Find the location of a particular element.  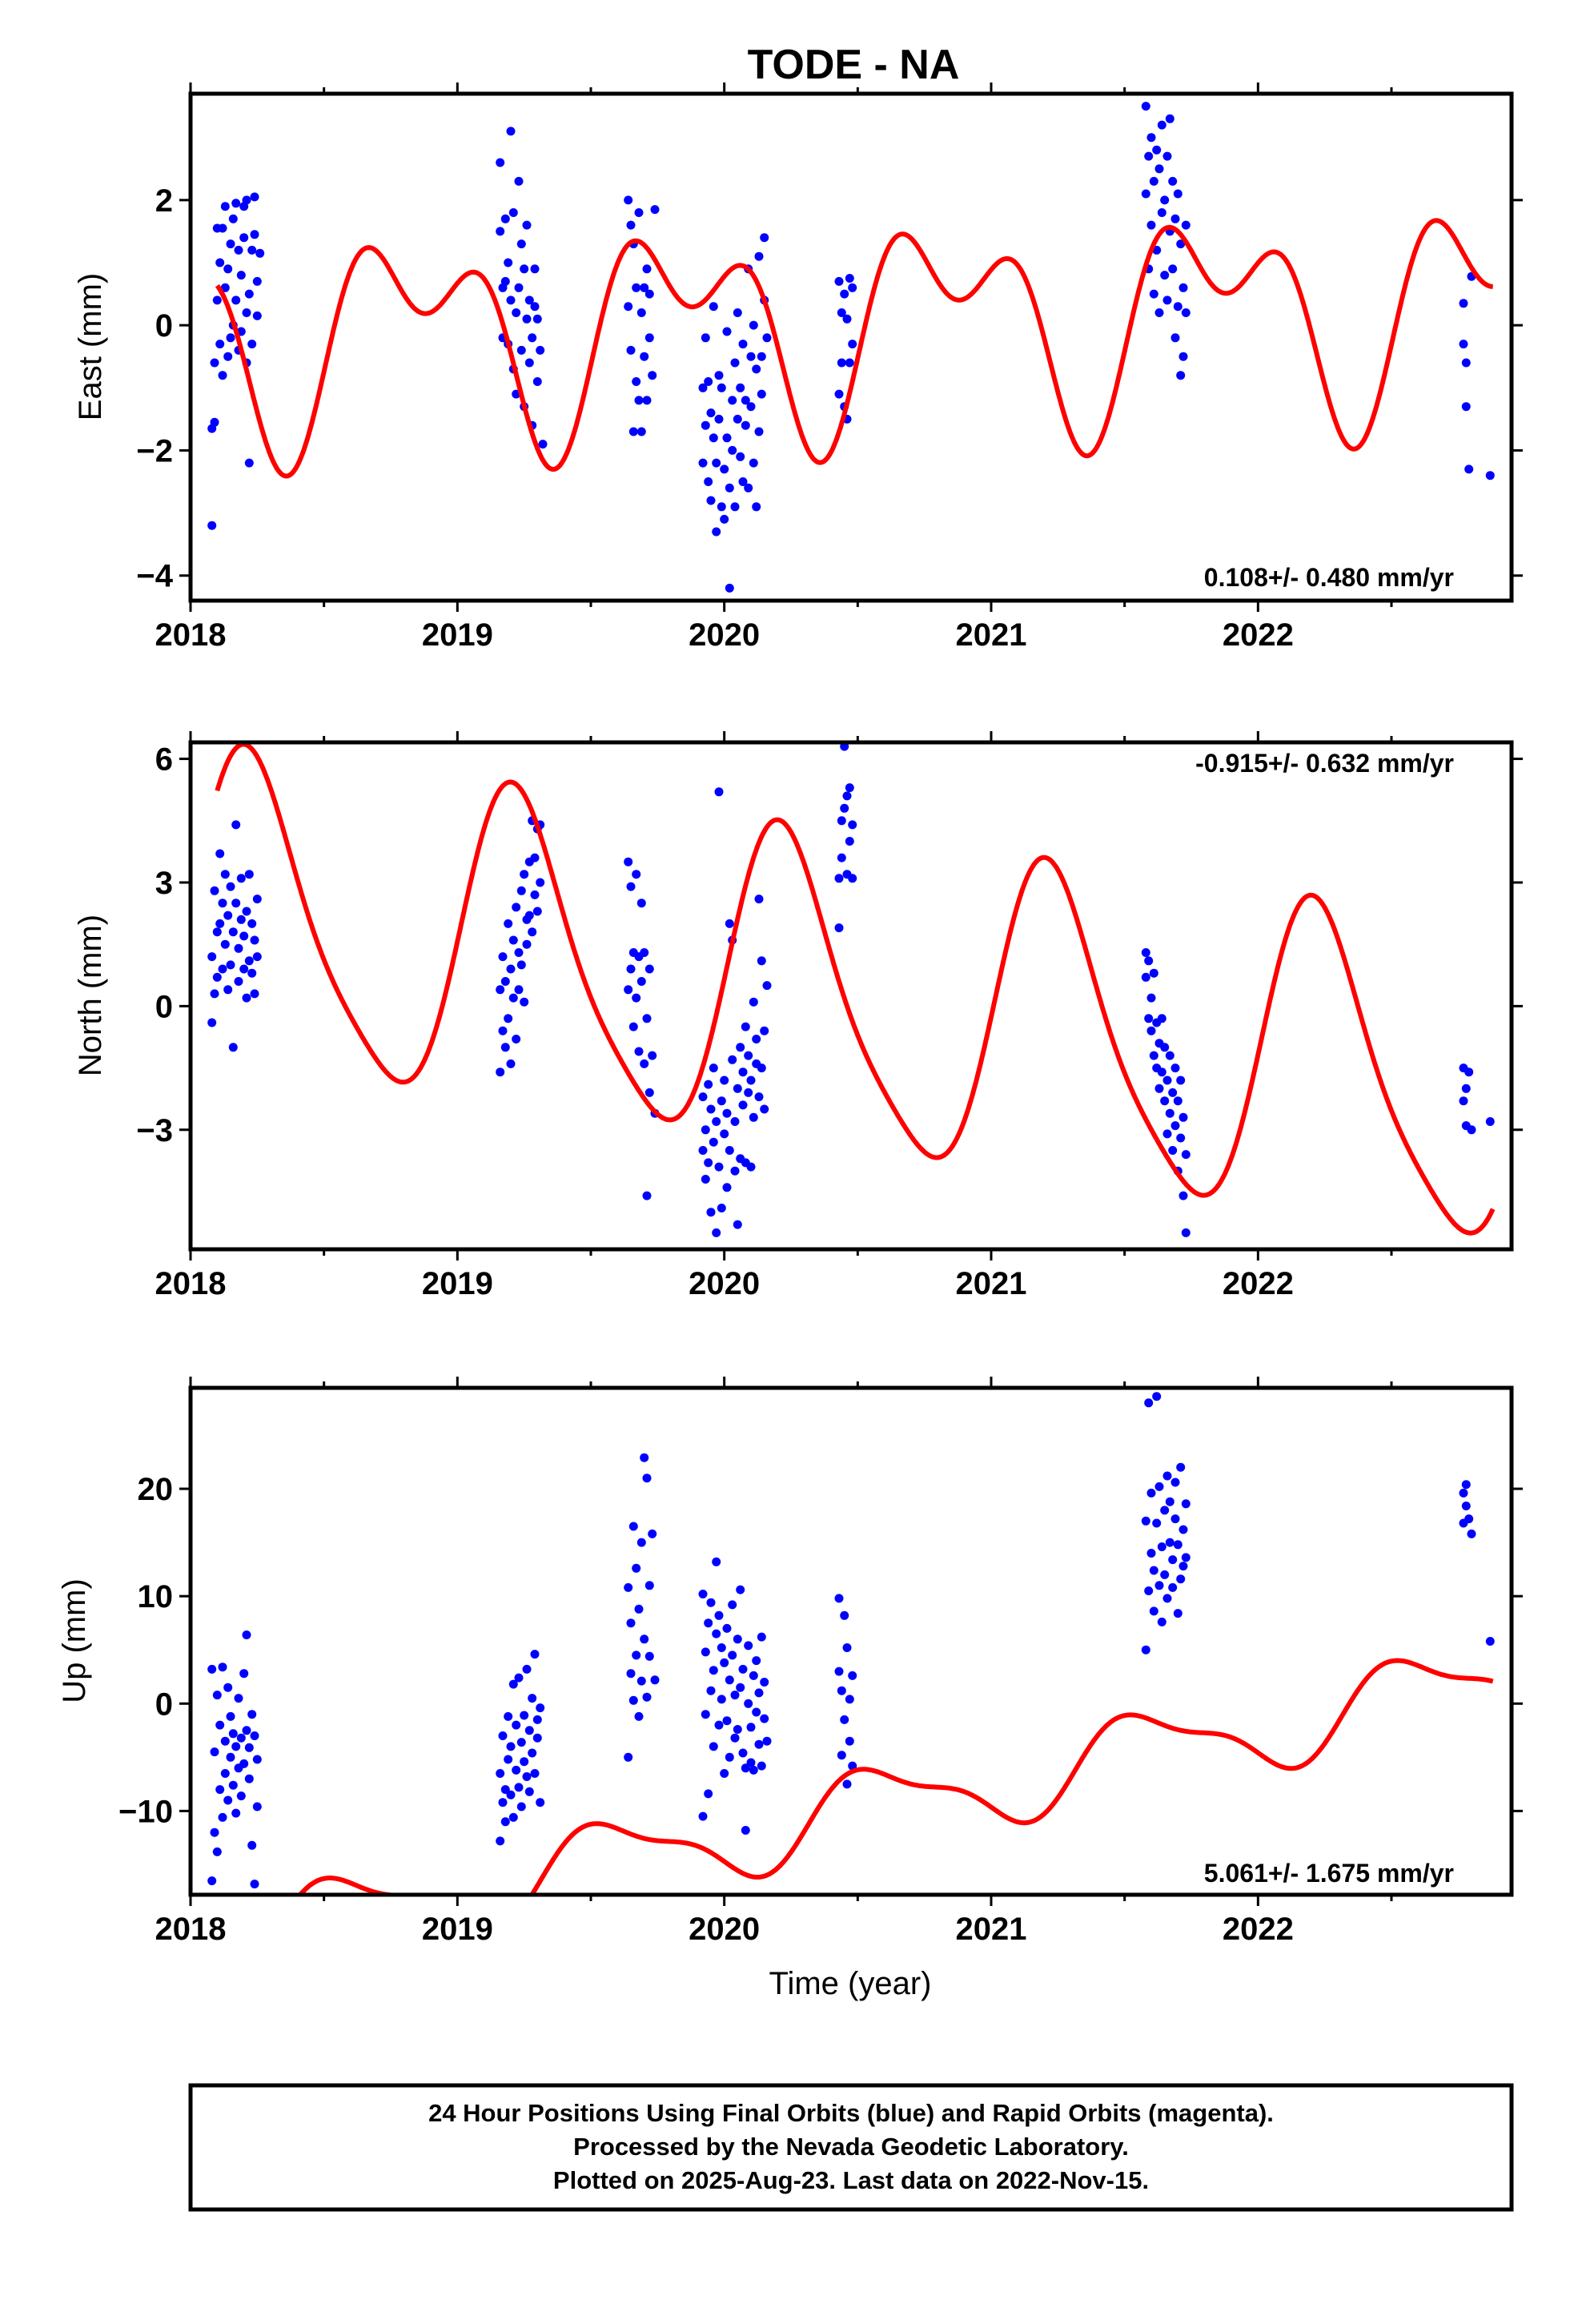

east-x-tick-label: 2018 is located at coordinates (191, 635).